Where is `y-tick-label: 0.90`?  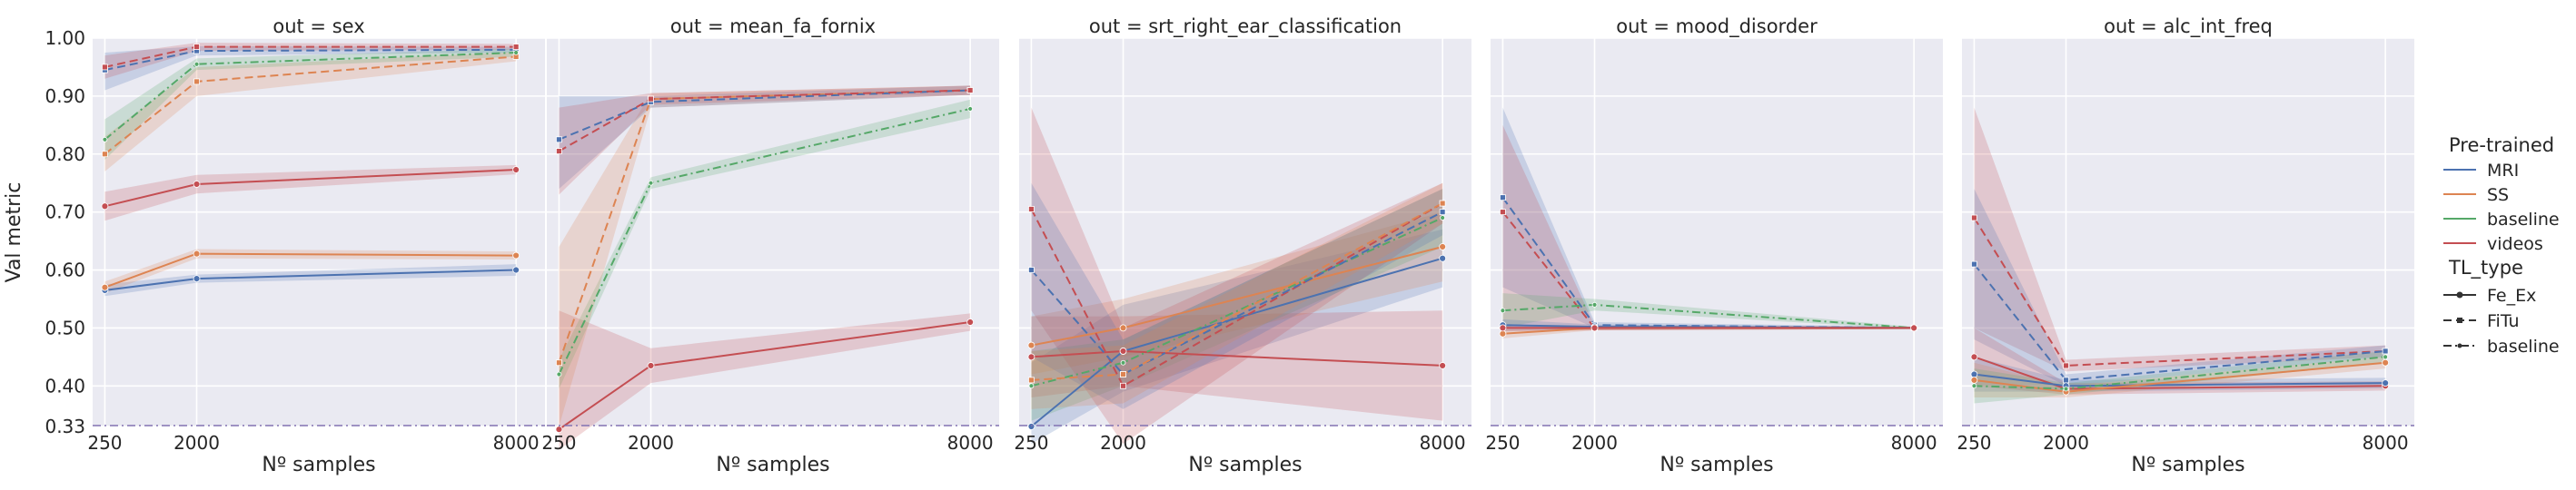 y-tick-label: 0.90 is located at coordinates (65, 96).